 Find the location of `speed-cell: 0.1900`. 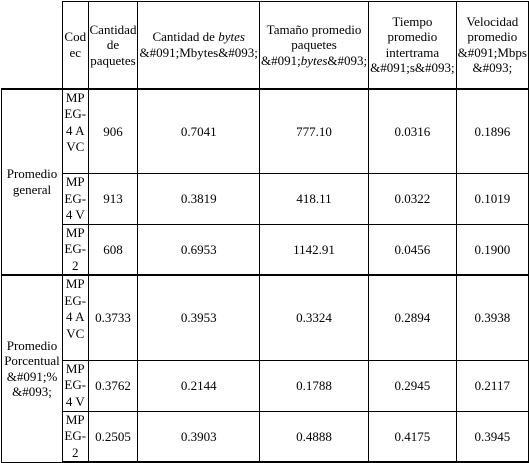

speed-cell: 0.1900 is located at coordinates (492, 249).